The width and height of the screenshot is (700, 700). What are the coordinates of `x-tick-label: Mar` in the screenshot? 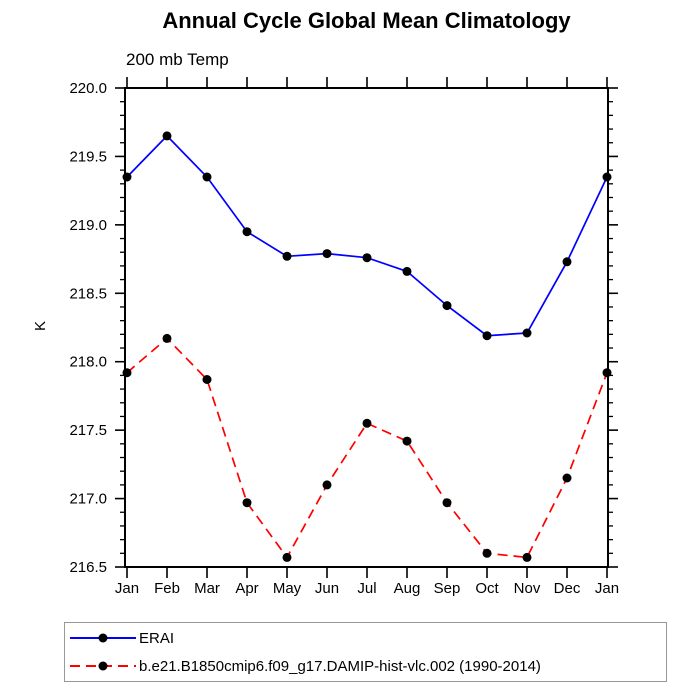 It's located at (207, 588).